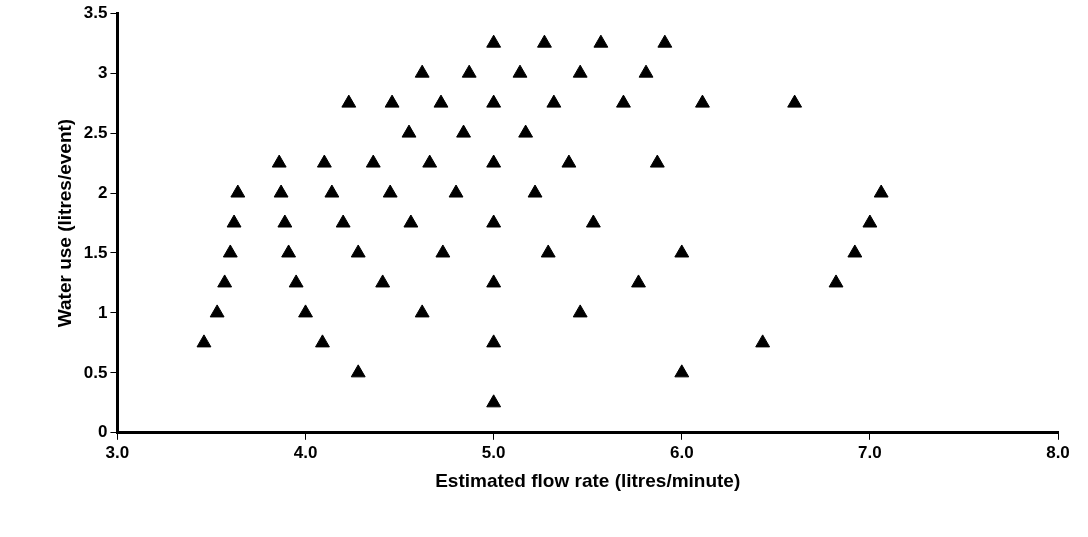 This screenshot has height=537, width=1088. What do you see at coordinates (1058, 452) in the screenshot?
I see `x-tick-label: 8.0` at bounding box center [1058, 452].